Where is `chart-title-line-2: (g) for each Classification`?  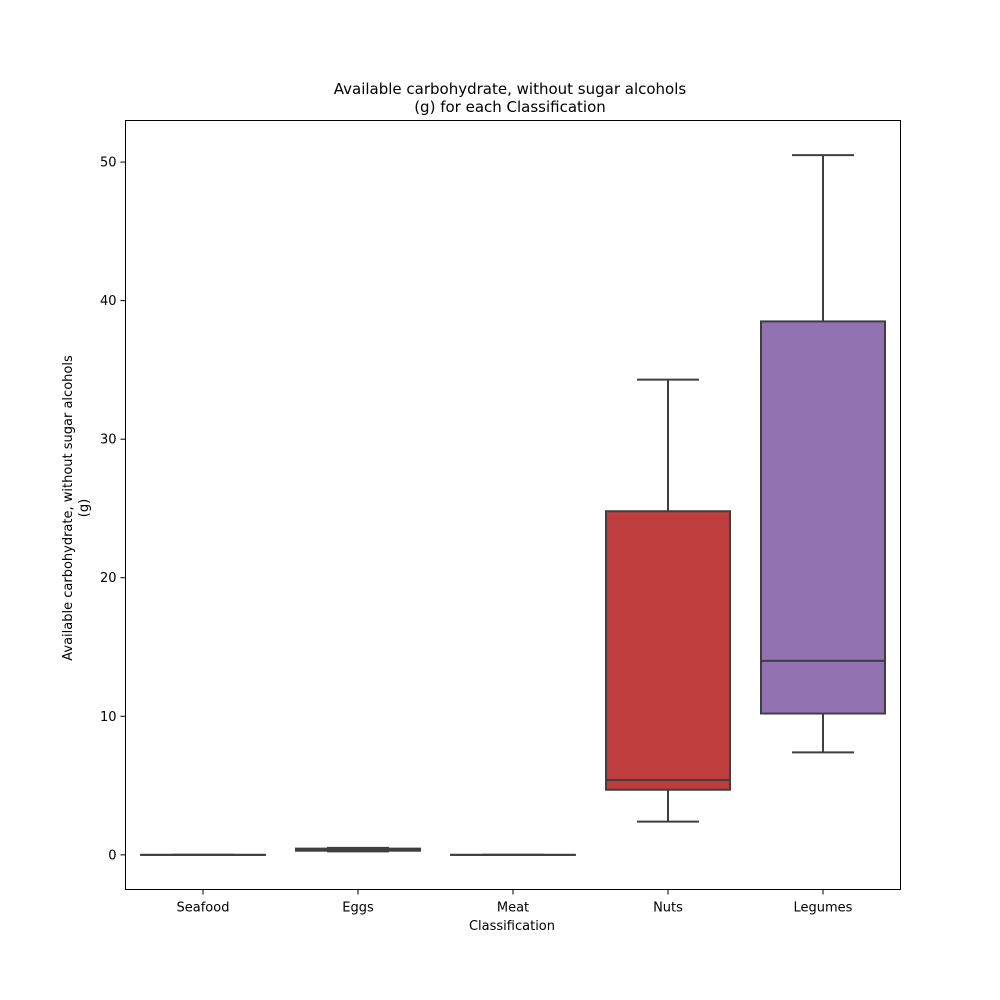
chart-title-line-2: (g) for each Classification is located at coordinates (510, 107).